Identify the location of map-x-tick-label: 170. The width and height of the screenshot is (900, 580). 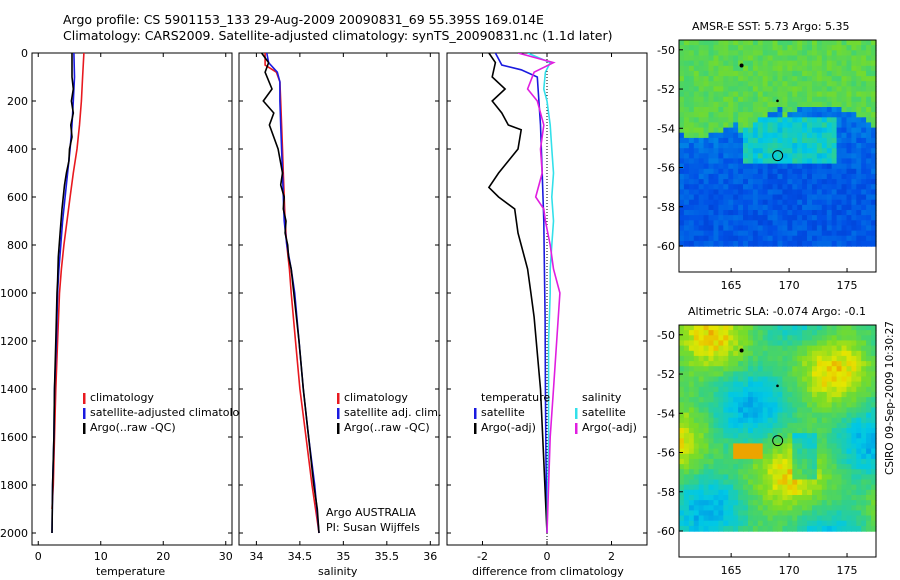
(789, 285).